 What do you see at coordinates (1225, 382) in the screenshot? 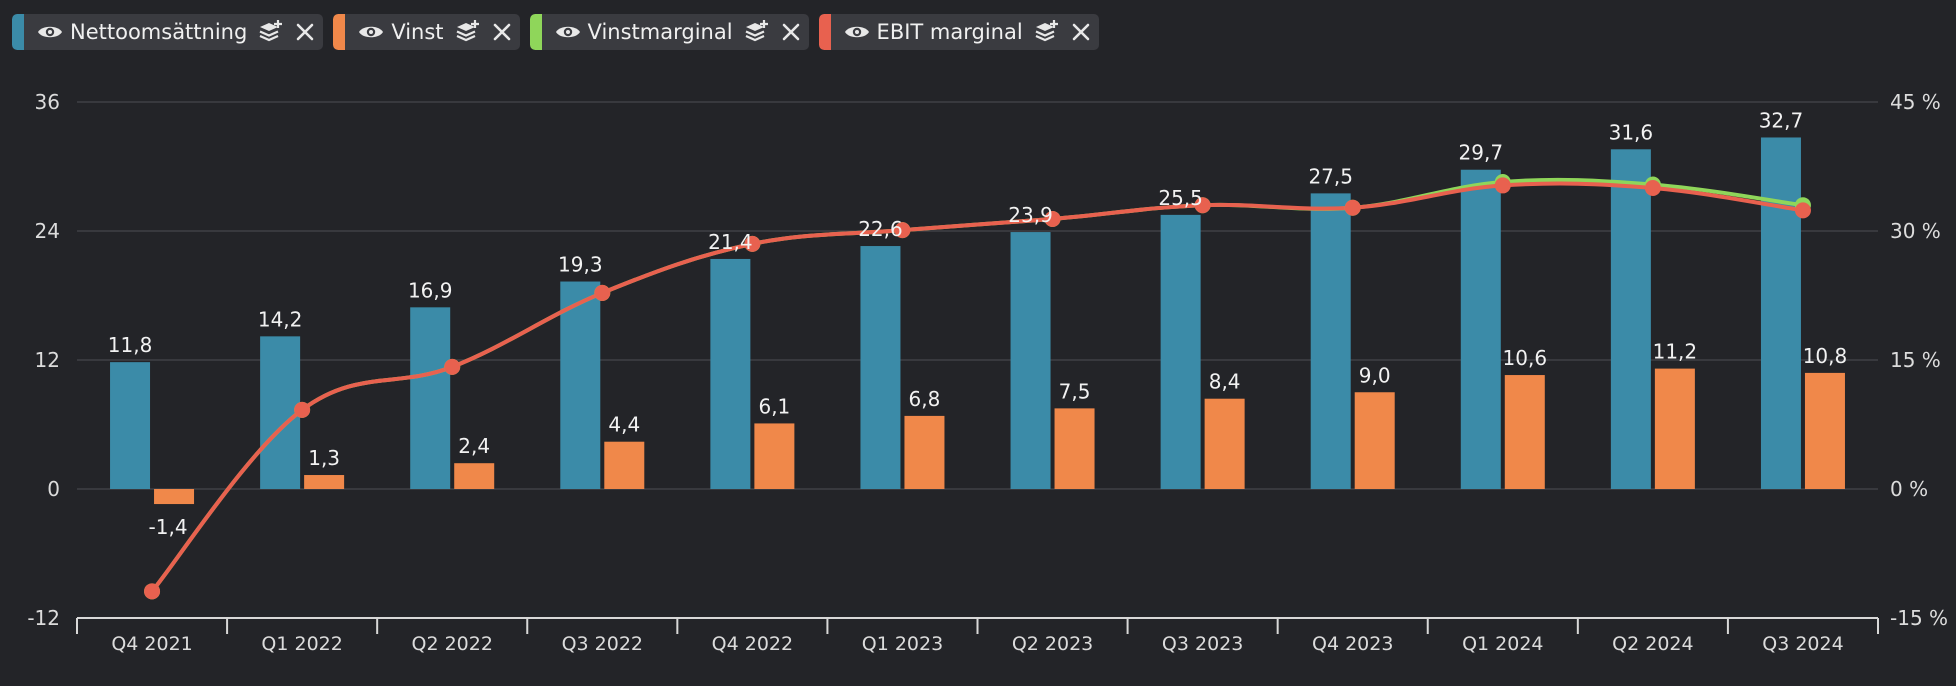
I see `data-label-vinst: 8,4` at bounding box center [1225, 382].